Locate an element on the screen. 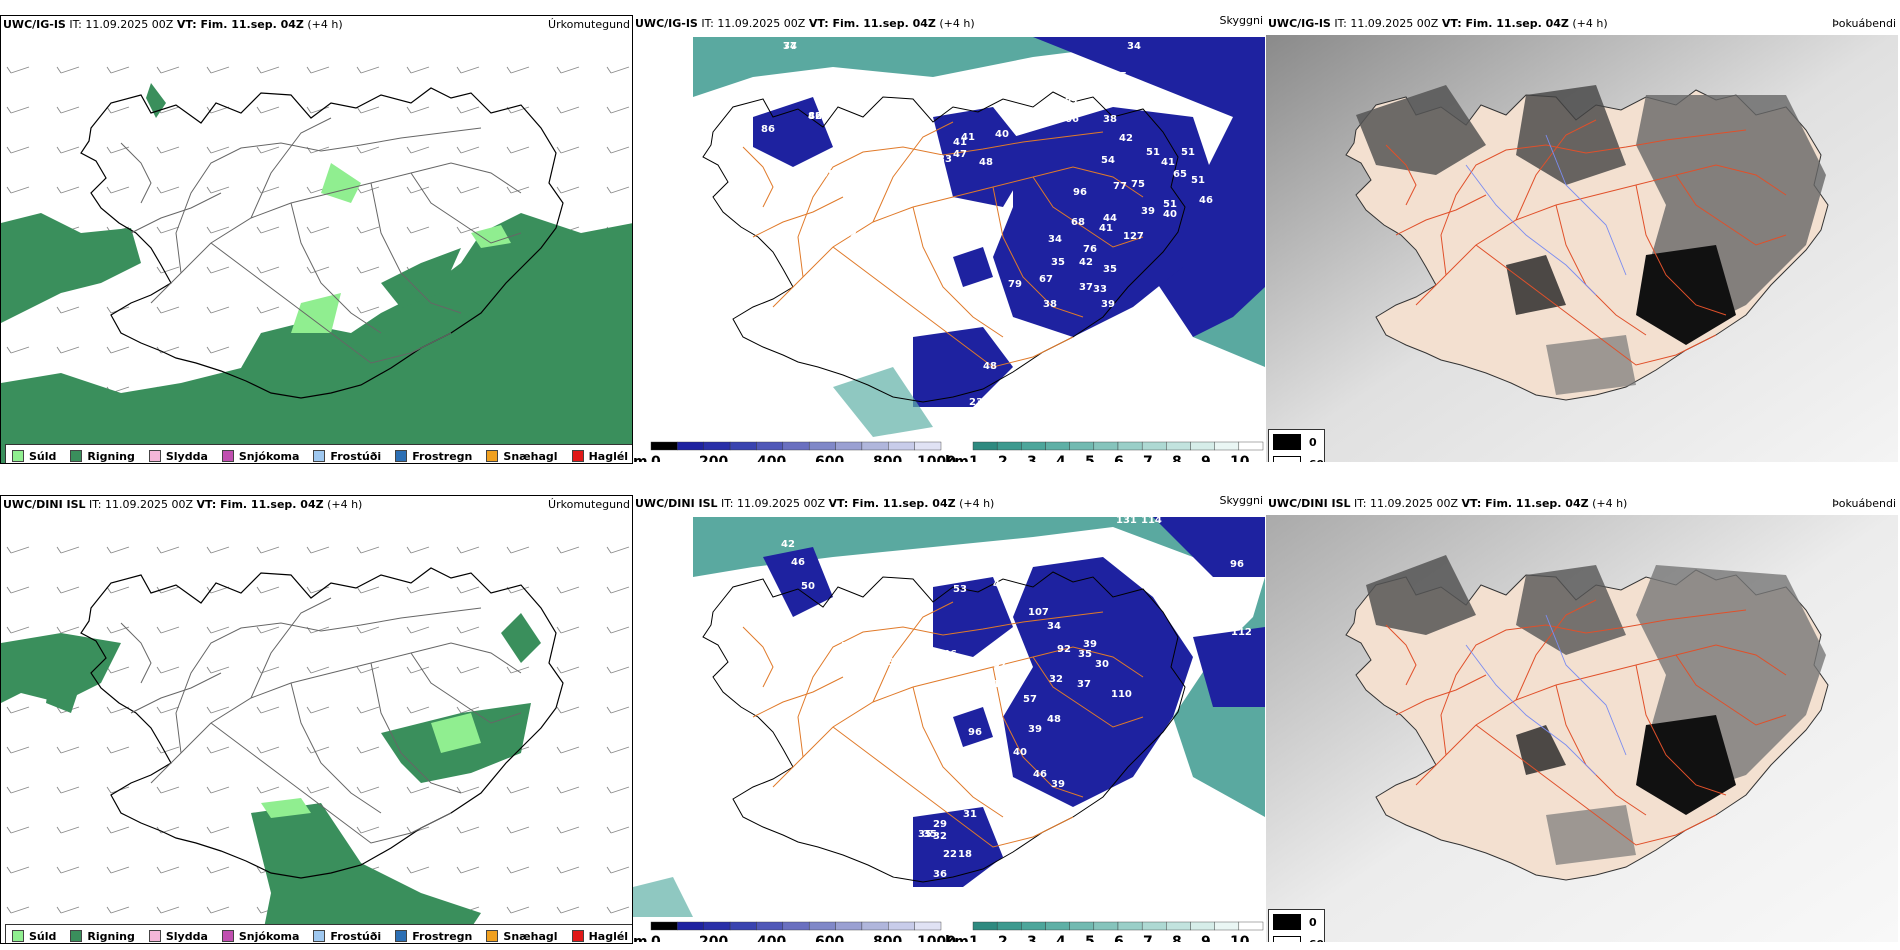 The height and width of the screenshot is (950, 1900). map-fog-bottom is located at coordinates (1582, 728).